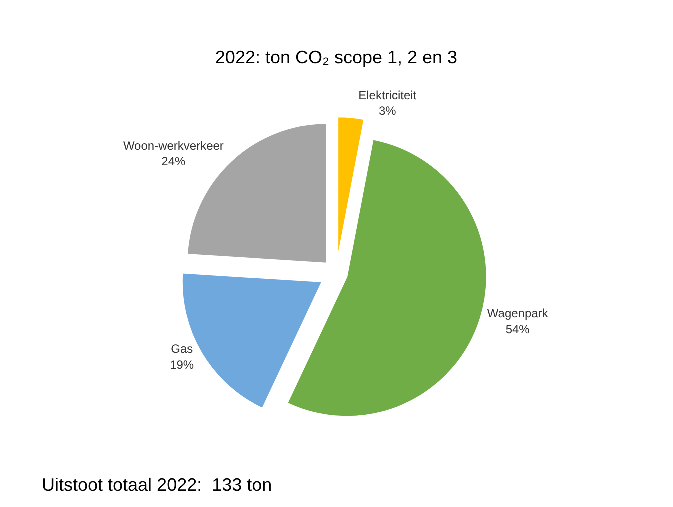 The width and height of the screenshot is (673, 507). What do you see at coordinates (387, 111) in the screenshot?
I see `data-label: 3%` at bounding box center [387, 111].